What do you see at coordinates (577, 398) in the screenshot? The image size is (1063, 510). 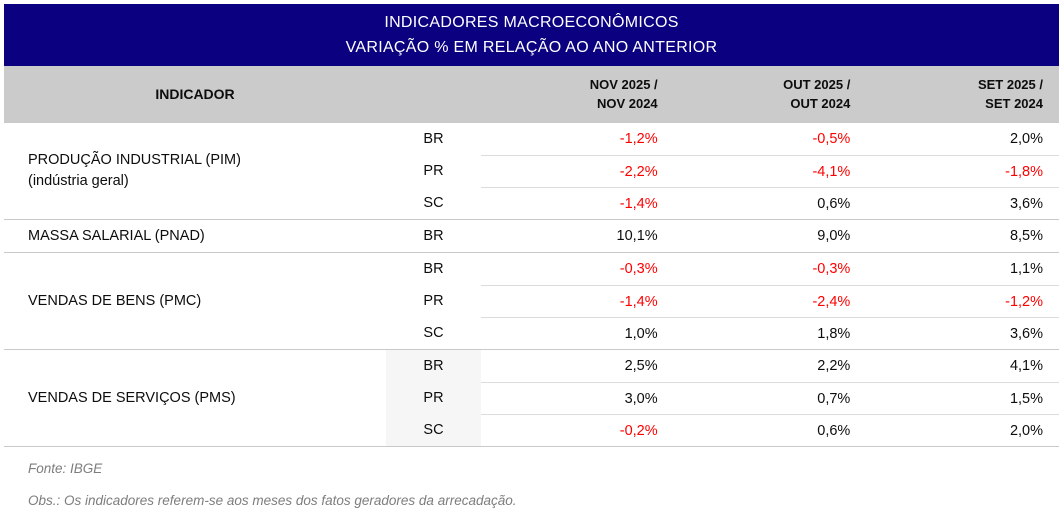 I see `value-cell: 3,0%` at bounding box center [577, 398].